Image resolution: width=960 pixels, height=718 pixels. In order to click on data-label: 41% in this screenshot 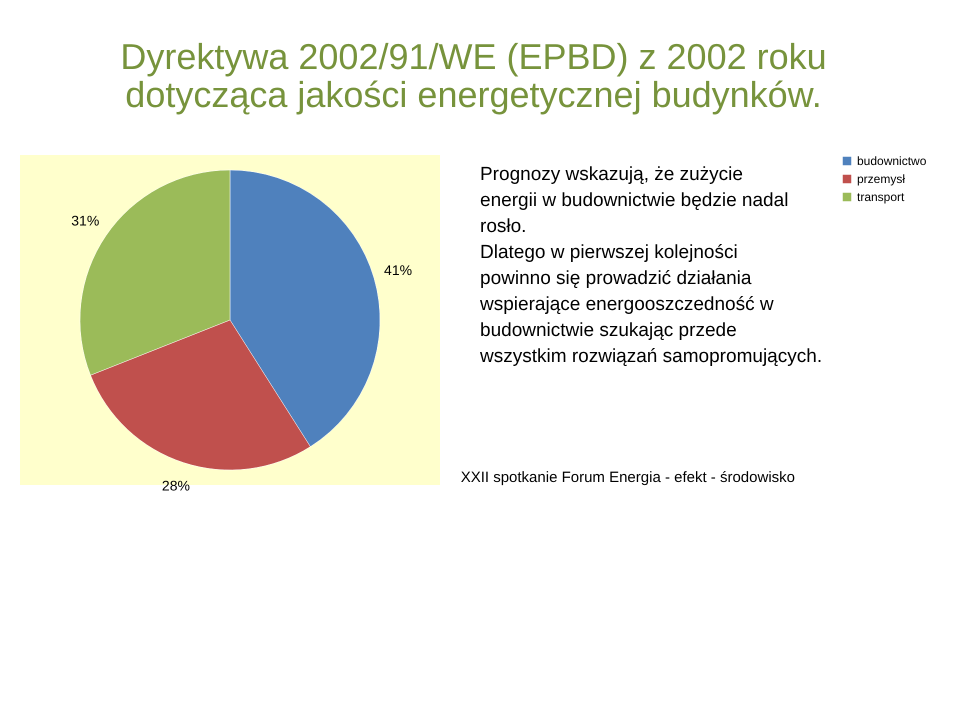, I will do `click(398, 270)`.